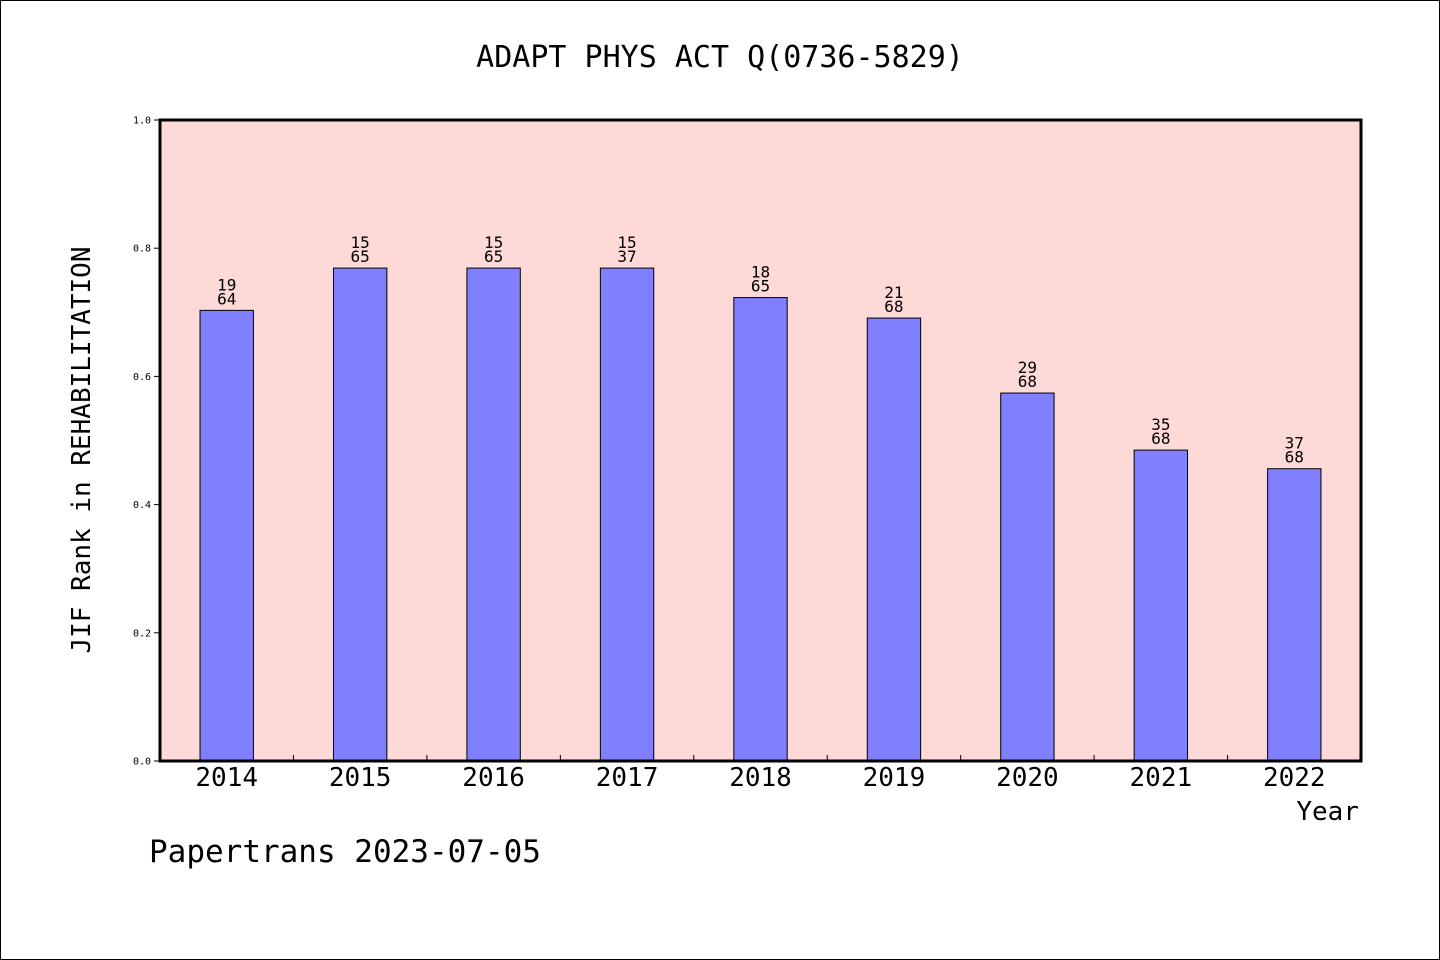 The height and width of the screenshot is (960, 1440). What do you see at coordinates (1294, 778) in the screenshot?
I see `x-tick-label-2022: 2022` at bounding box center [1294, 778].